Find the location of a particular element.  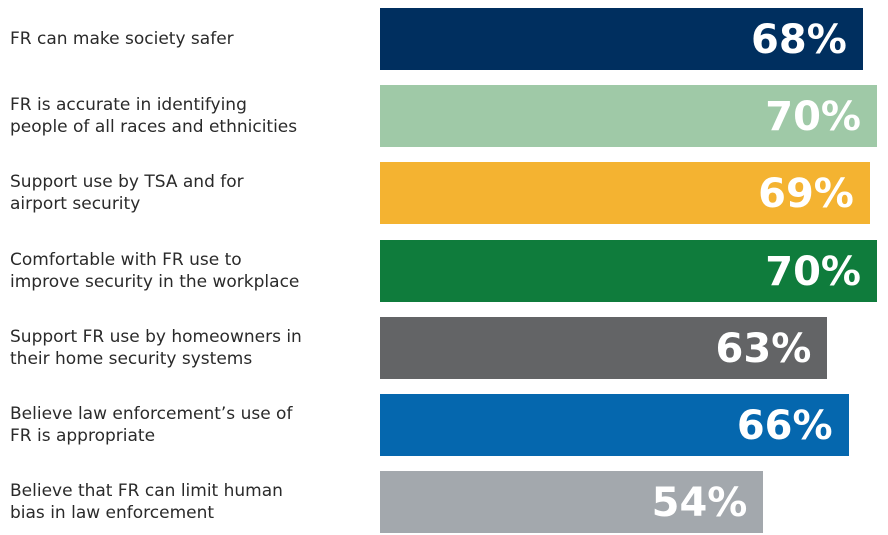

bar: 66% is located at coordinates (614, 425).